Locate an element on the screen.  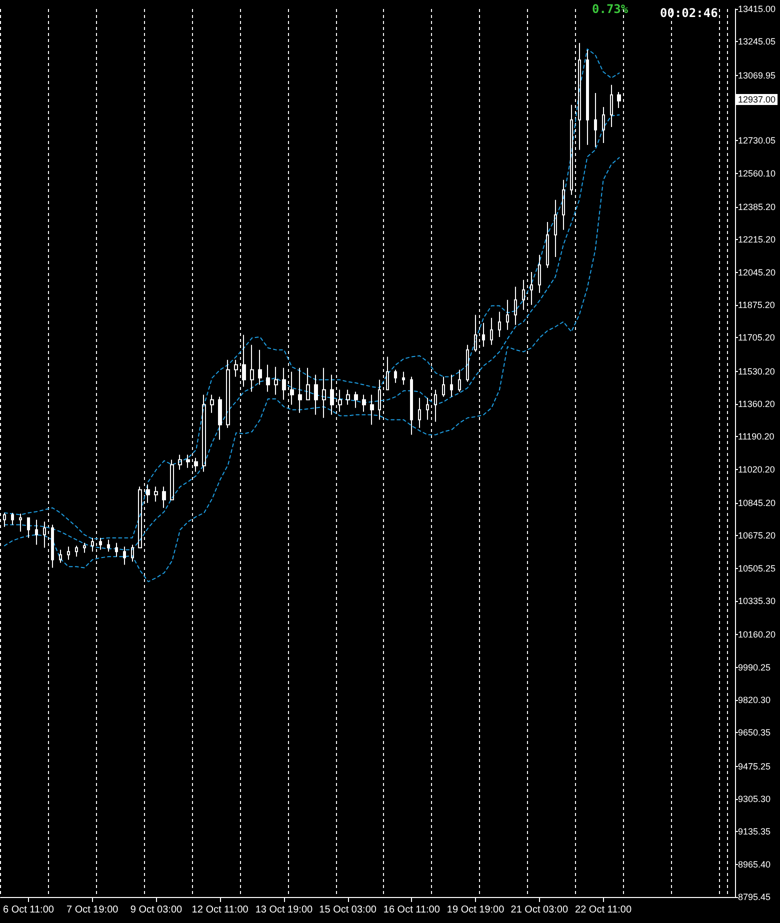
x-tick-label: 9 Oct 03:00 is located at coordinates (156, 910).